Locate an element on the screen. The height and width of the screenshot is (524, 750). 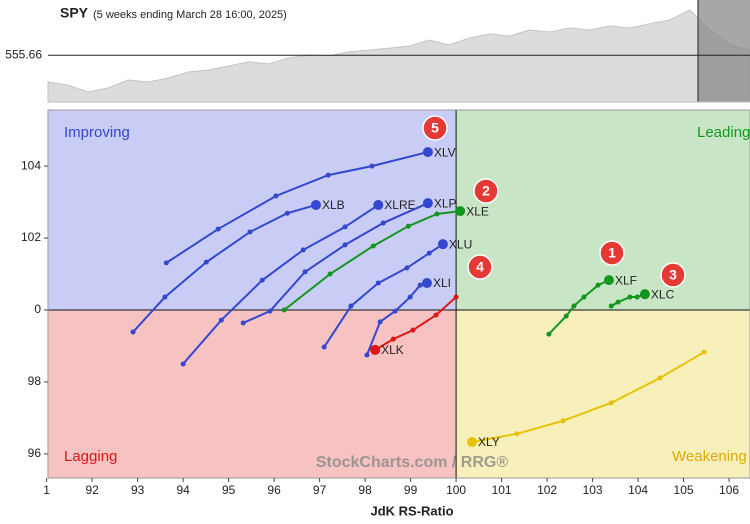
badge-number: 1 is located at coordinates (612, 253).